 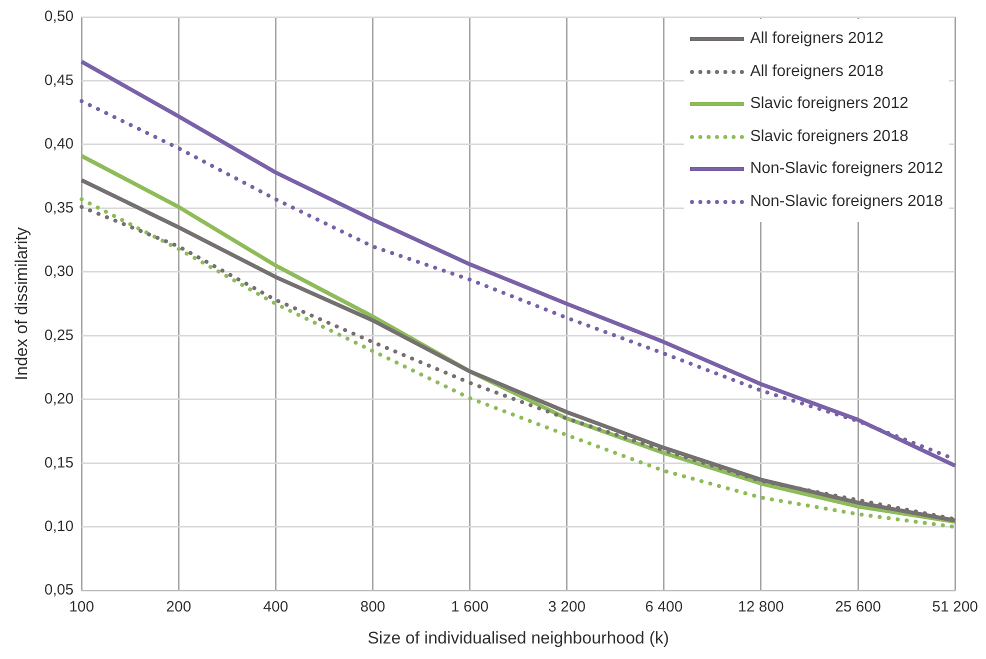 What do you see at coordinates (858, 607) in the screenshot?
I see `x-tick-label: 25 600` at bounding box center [858, 607].